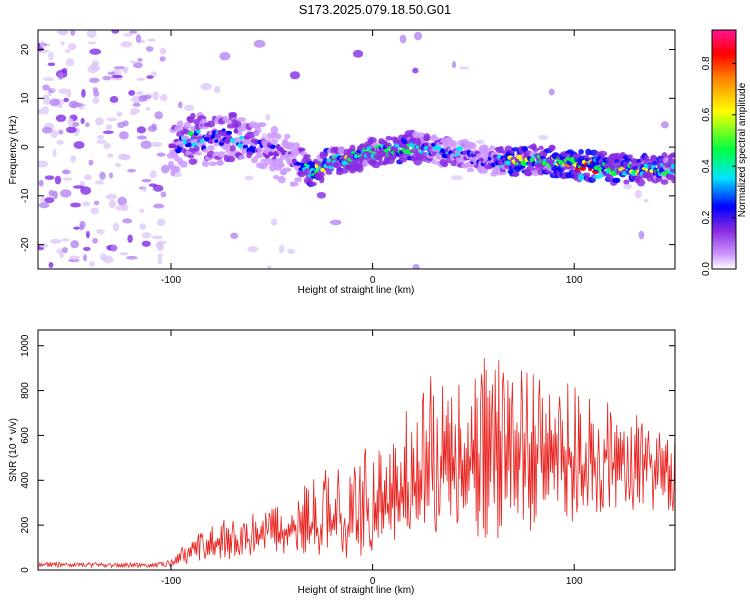 The image size is (750, 600). I want to click on spectrogram-y-axis-label: Frequency (Hz), so click(13, 150).